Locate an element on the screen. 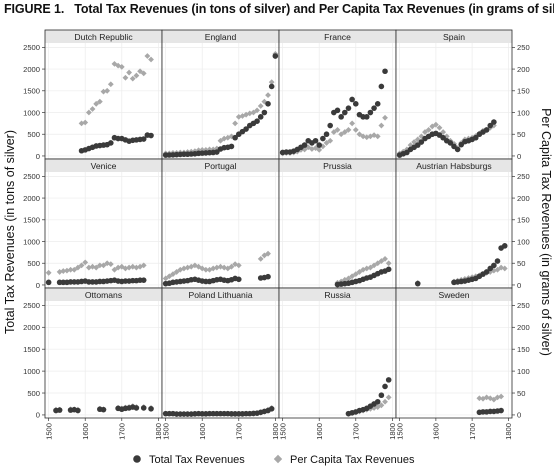  panel-background-poland-lithuania is located at coordinates (220, 359).